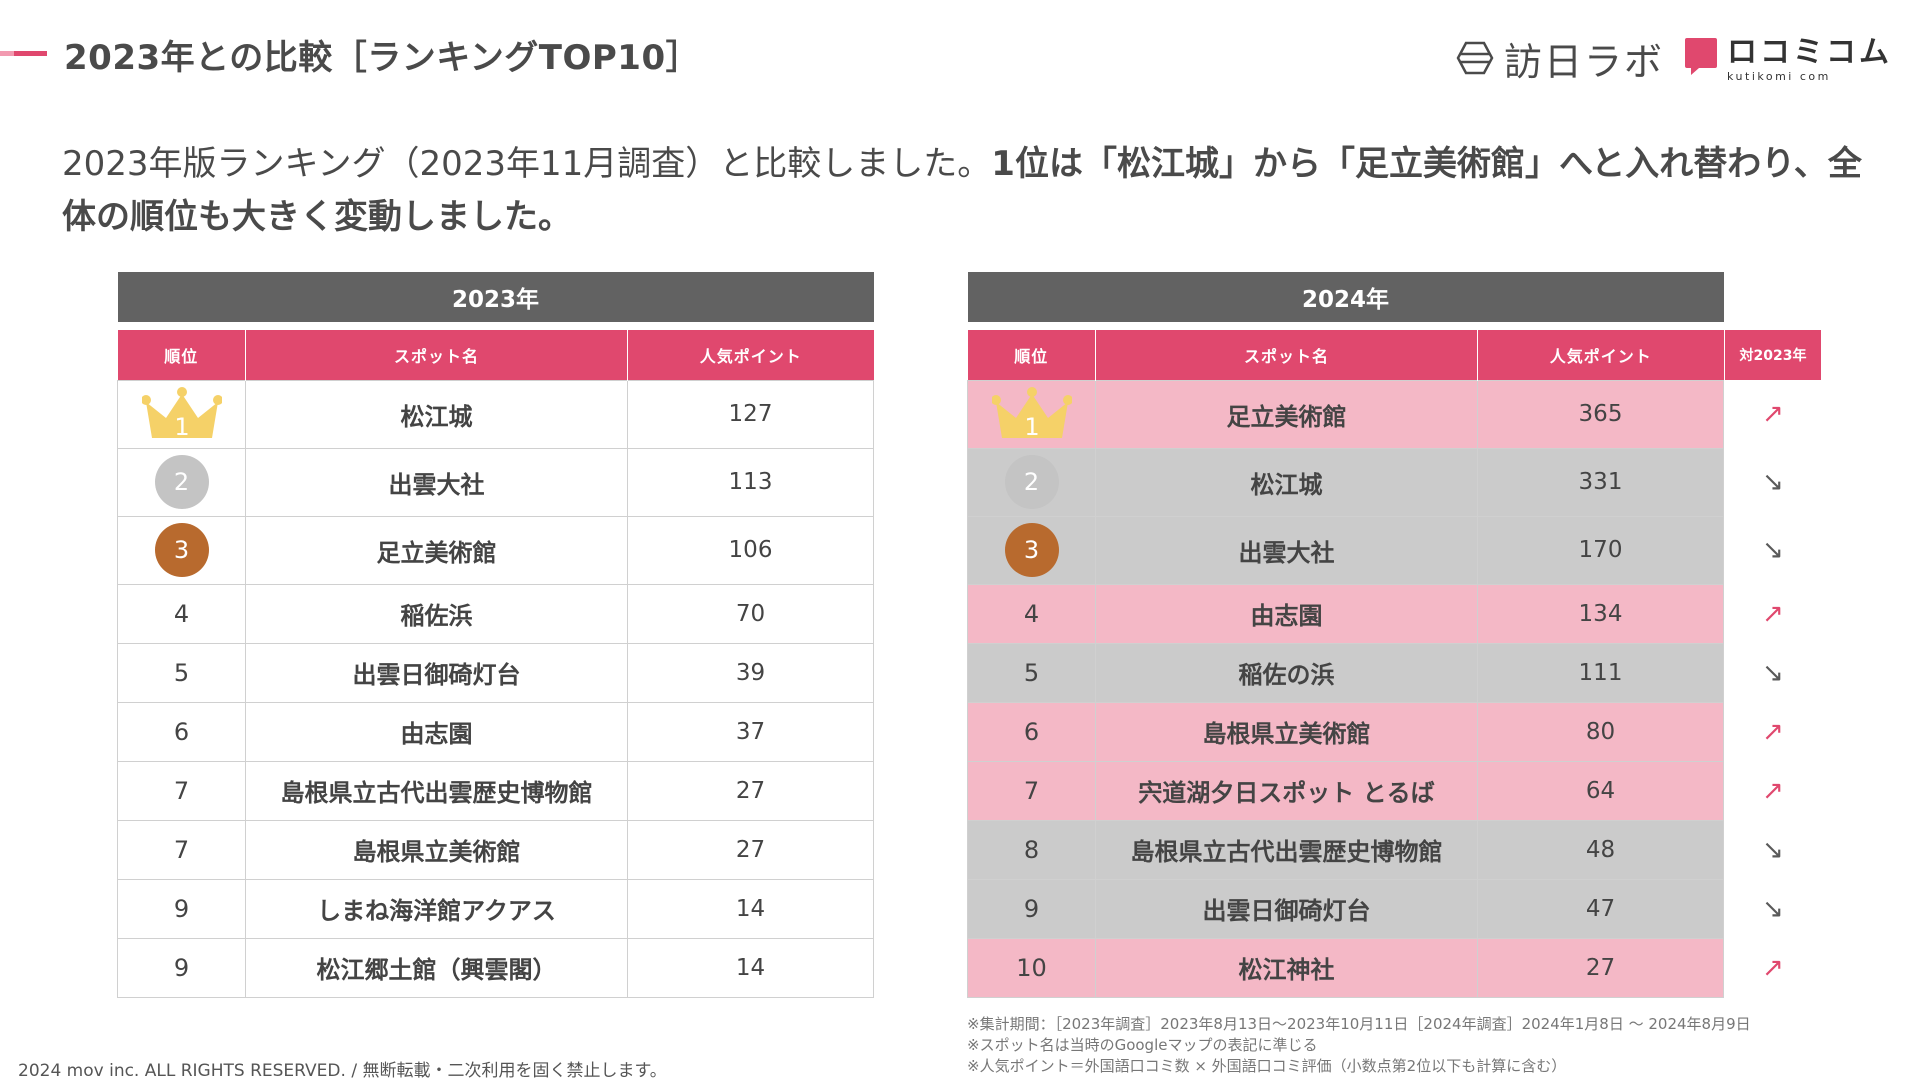  I want to click on column-header-rank: 順位, so click(181, 355).